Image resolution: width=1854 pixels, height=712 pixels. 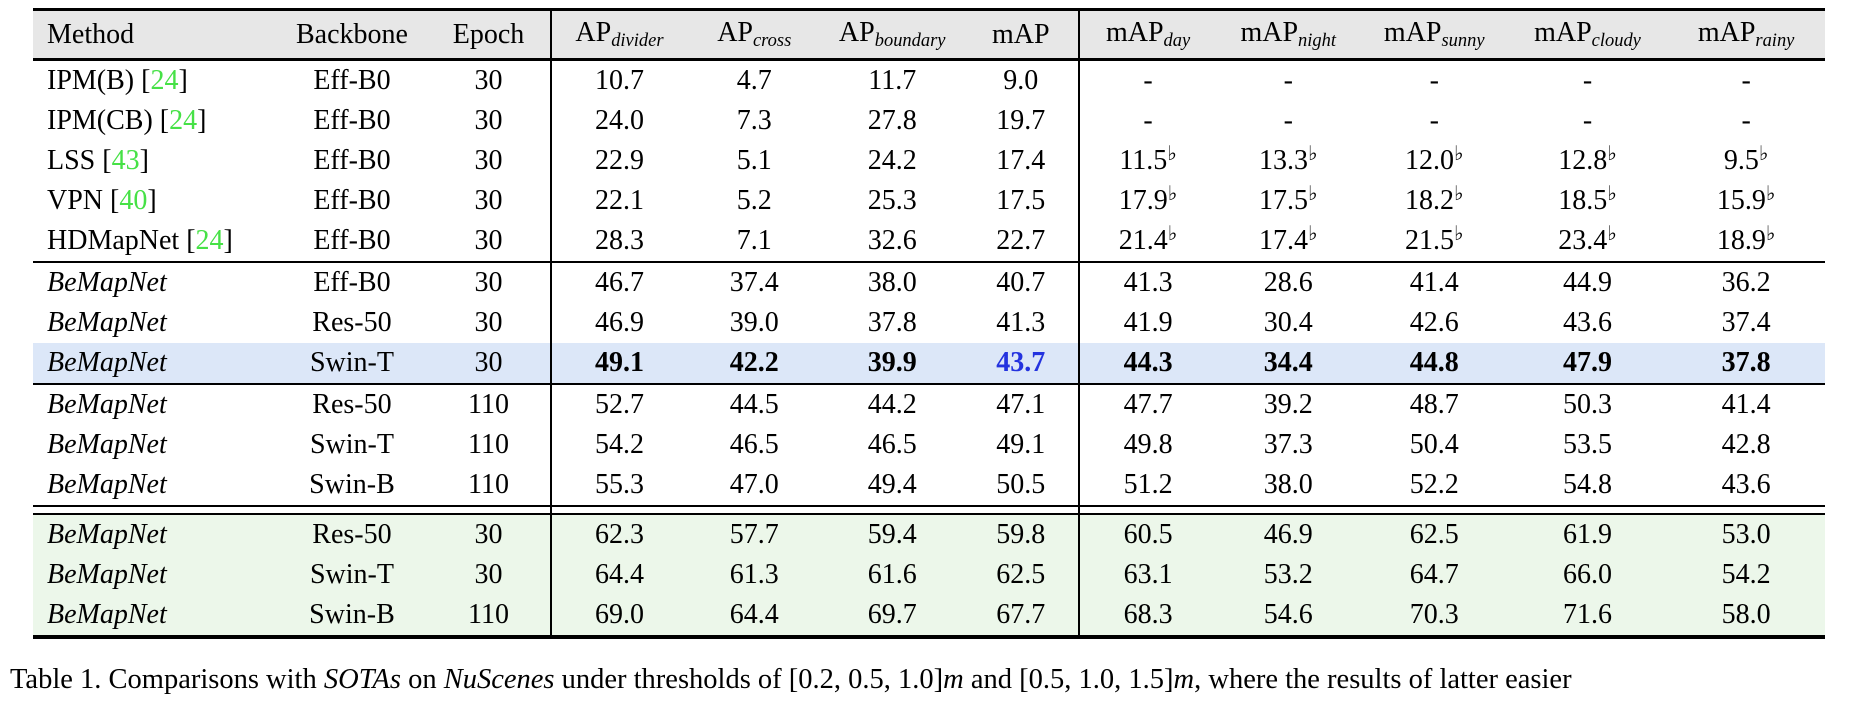 I want to click on metric-cell: 62.3, so click(x=618, y=534).